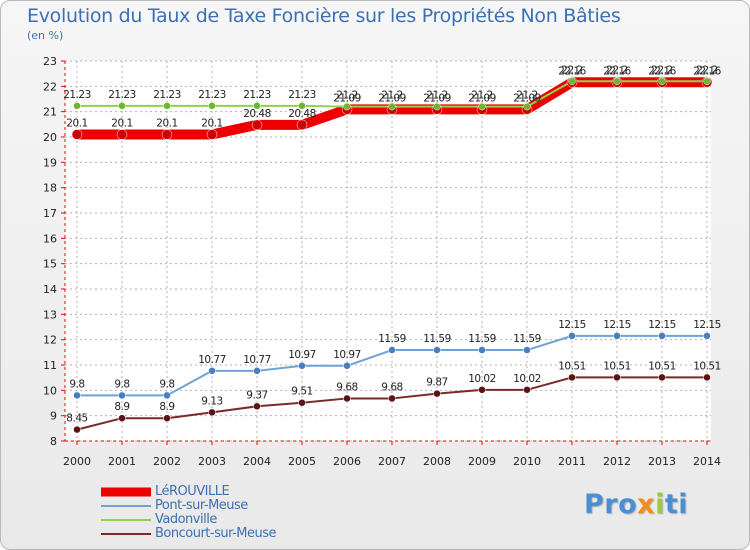 This screenshot has height=550, width=750. I want to click on x-tick-label: 2011, so click(572, 461).